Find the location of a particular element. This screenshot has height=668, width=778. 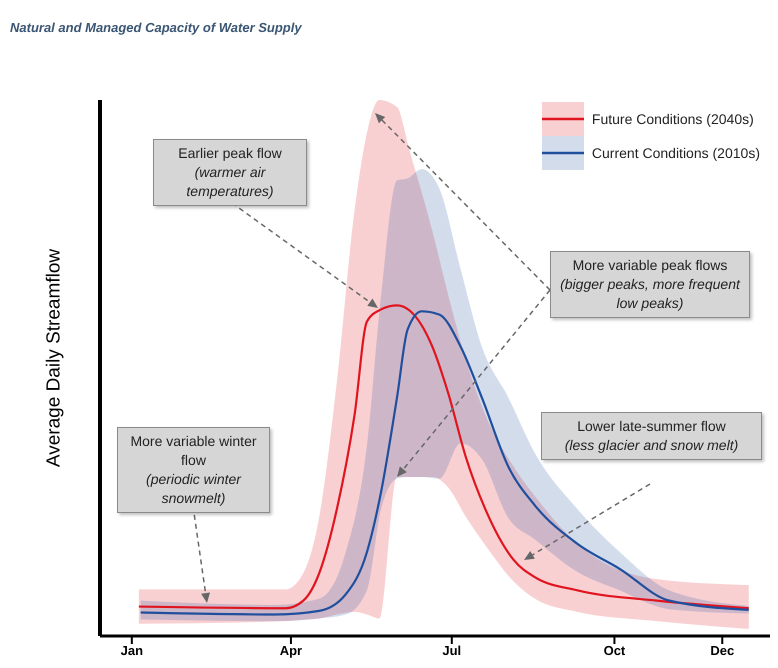

annotation: More variable winter flow (periodic winter snowmelt) is located at coordinates (193, 470).